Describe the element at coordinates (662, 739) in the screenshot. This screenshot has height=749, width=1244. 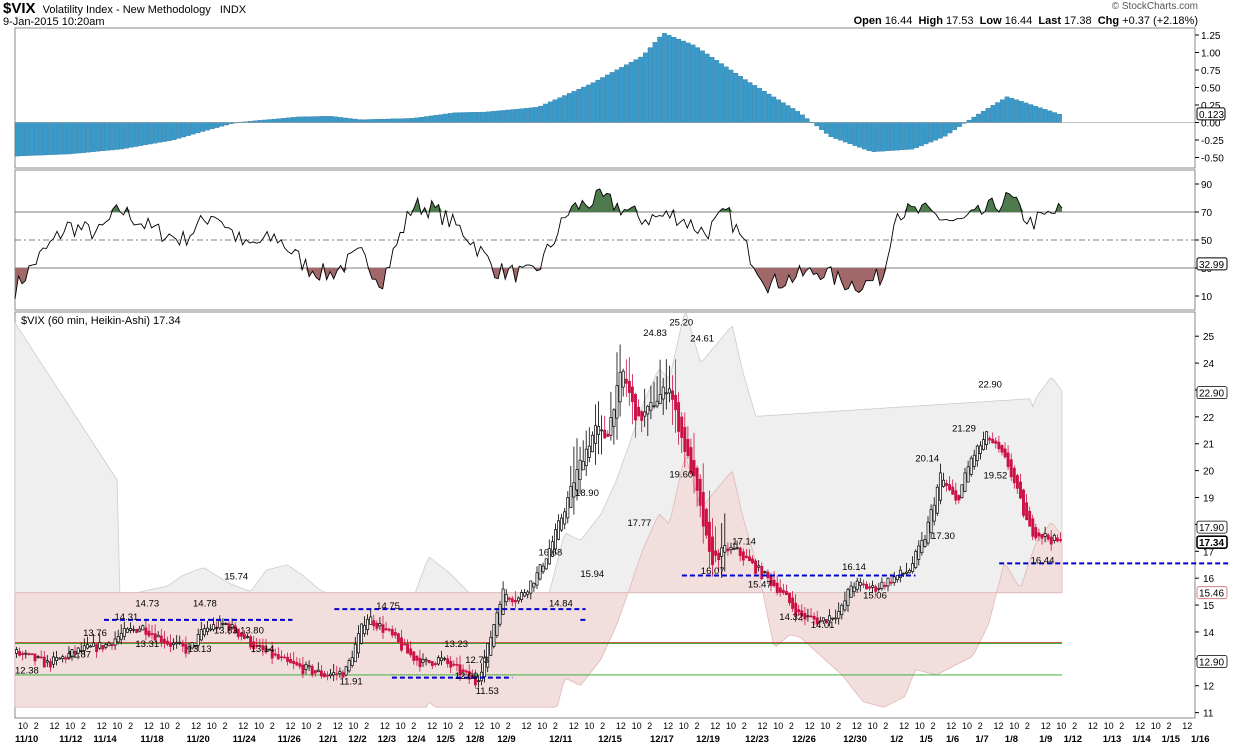
I see `x-date-label: 12/17` at that location.